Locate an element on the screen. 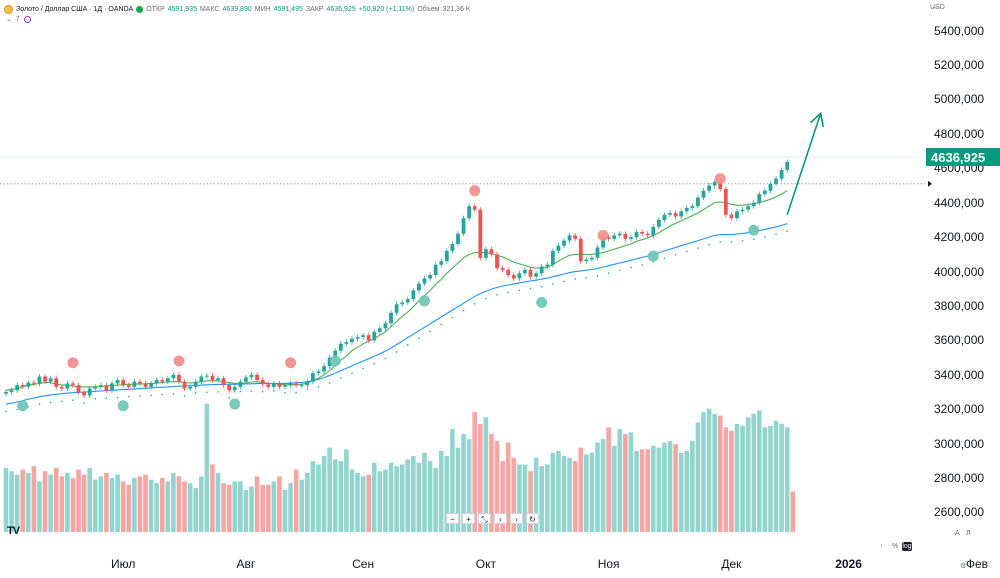  top-right-controls: ⋯ is located at coordinates (936, 7).